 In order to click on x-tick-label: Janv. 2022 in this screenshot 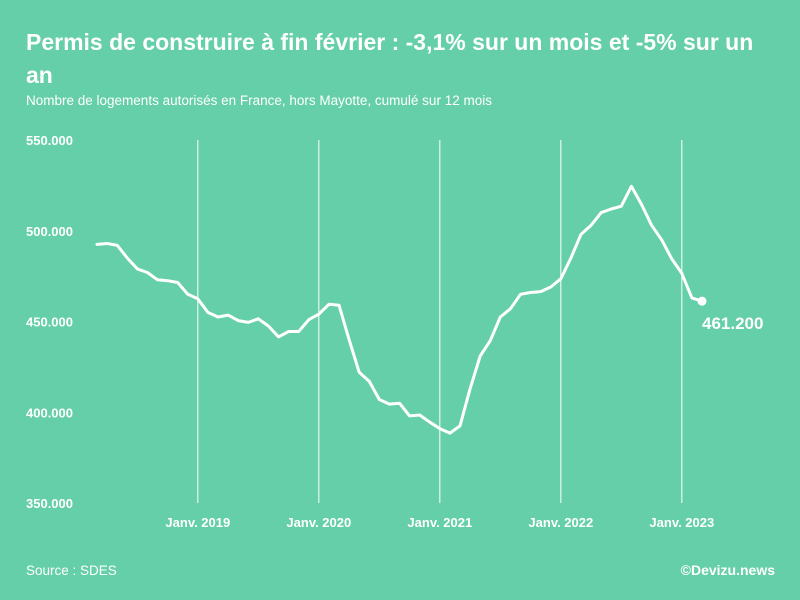, I will do `click(560, 522)`.